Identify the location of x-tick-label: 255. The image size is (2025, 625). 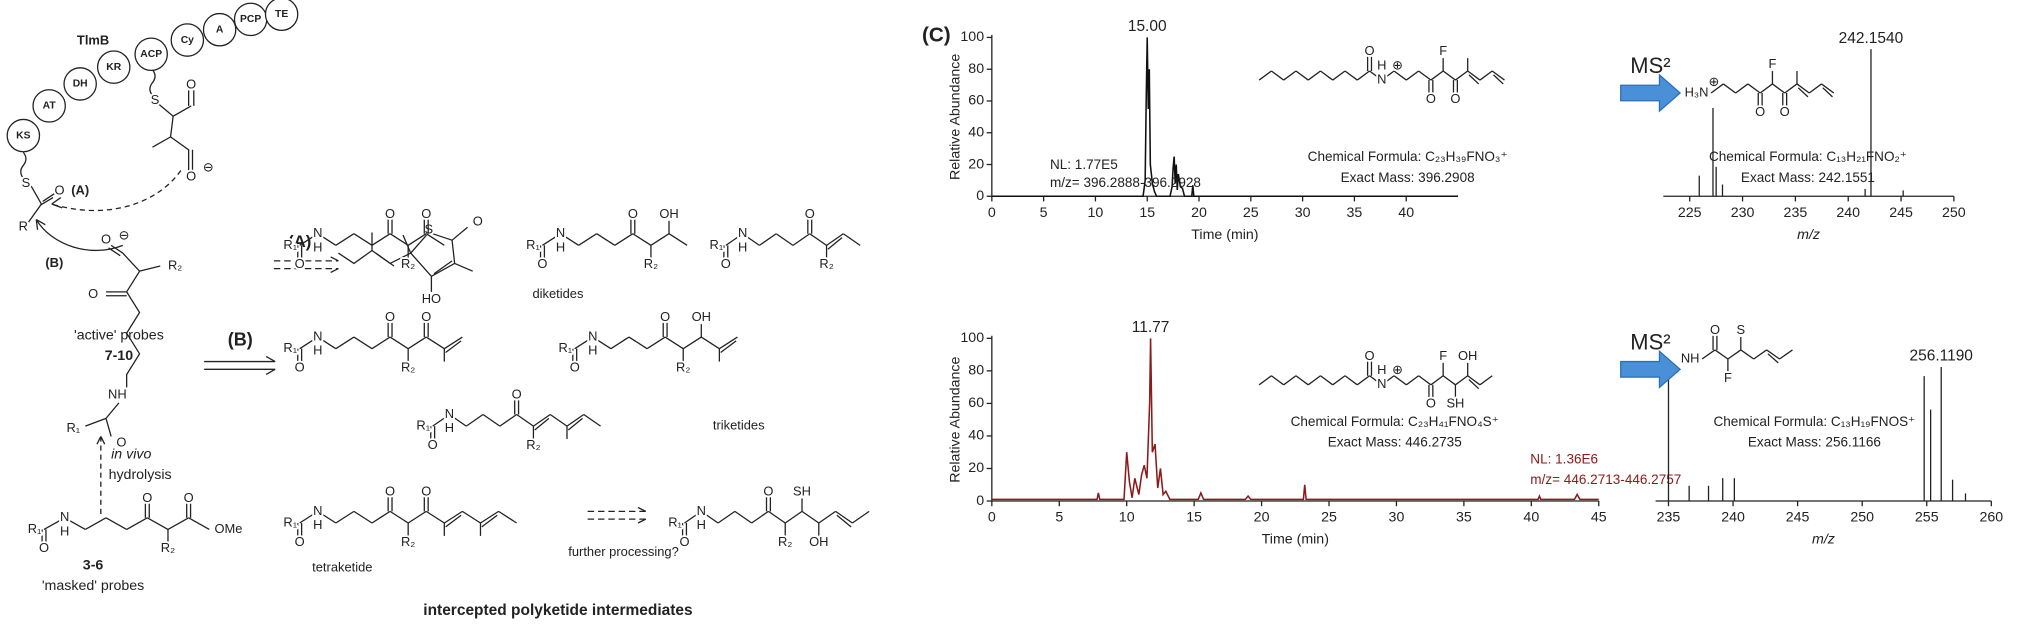
(1927, 518).